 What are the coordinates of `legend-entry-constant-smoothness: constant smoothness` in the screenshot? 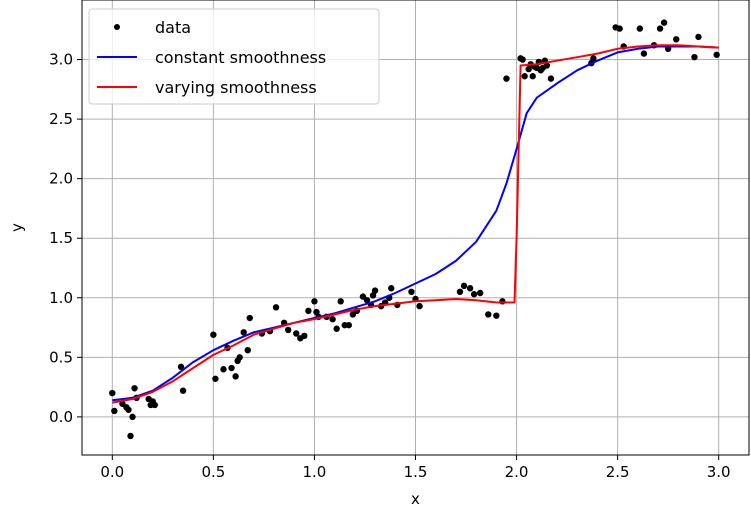 It's located at (211, 57).